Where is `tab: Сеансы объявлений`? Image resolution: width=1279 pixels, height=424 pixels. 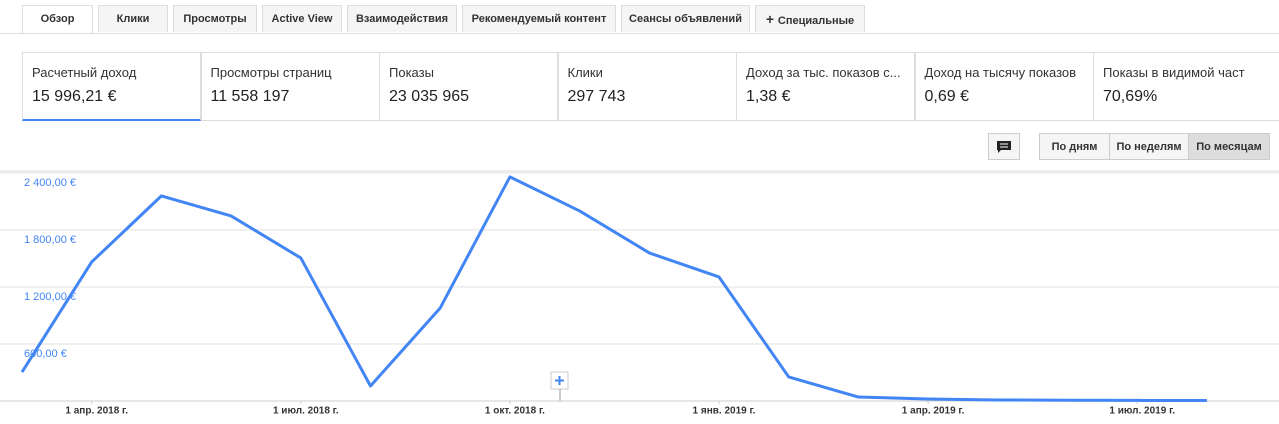 tab: Сеансы объявлений is located at coordinates (685, 18).